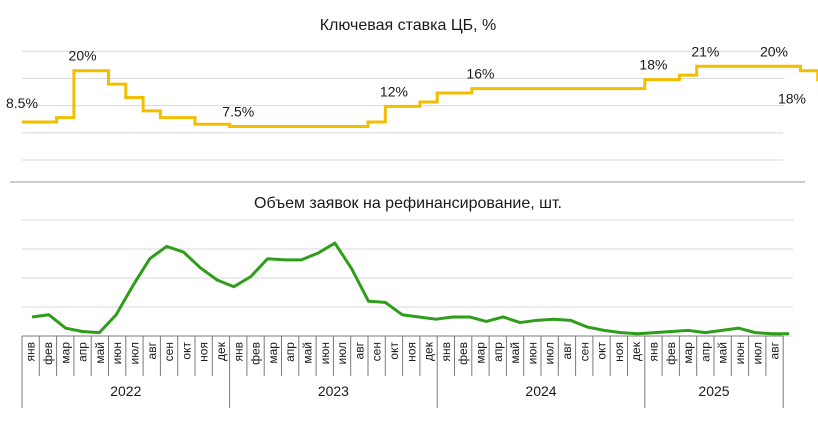 The image size is (818, 424). Describe the element at coordinates (394, 91) in the screenshot. I see `rate-data-label: 12%` at that location.